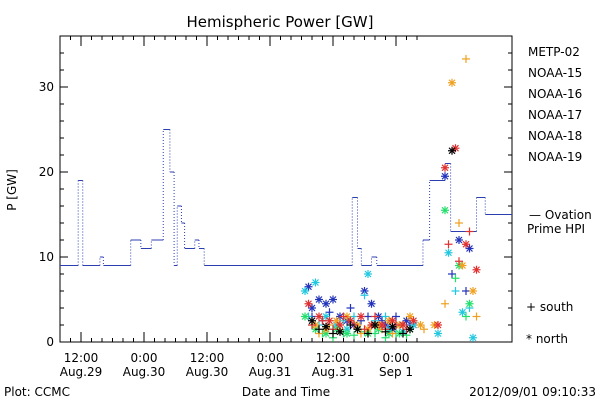 Image resolution: width=600 pixels, height=400 pixels. I want to click on x-tick-date-label: Aug.31, so click(270, 372).